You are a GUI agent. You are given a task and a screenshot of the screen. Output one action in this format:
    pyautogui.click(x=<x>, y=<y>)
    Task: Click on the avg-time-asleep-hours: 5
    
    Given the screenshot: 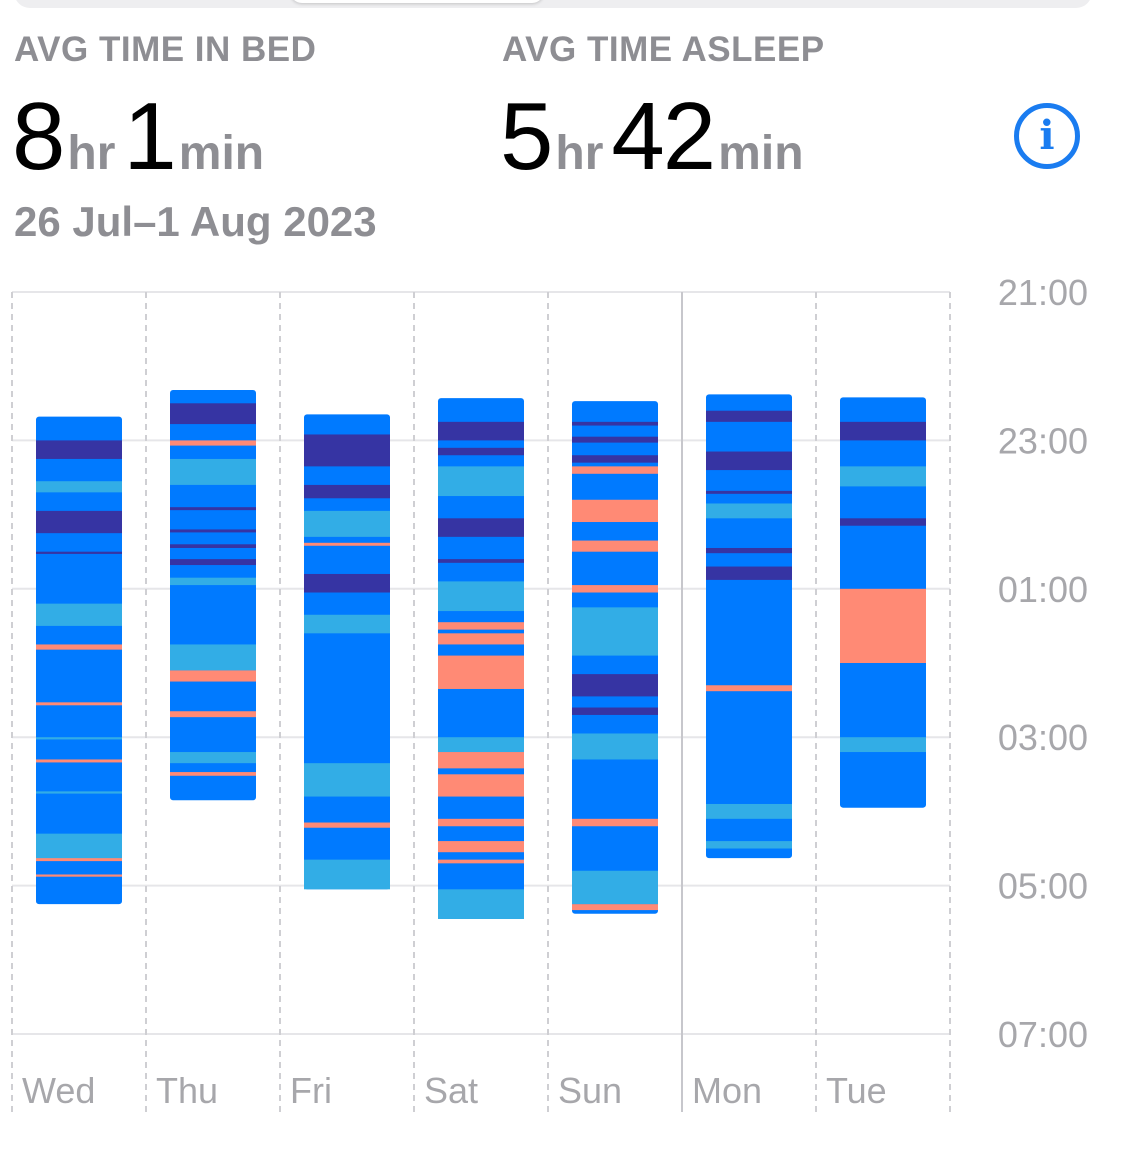 What is the action you would take?
    pyautogui.click(x=526, y=136)
    